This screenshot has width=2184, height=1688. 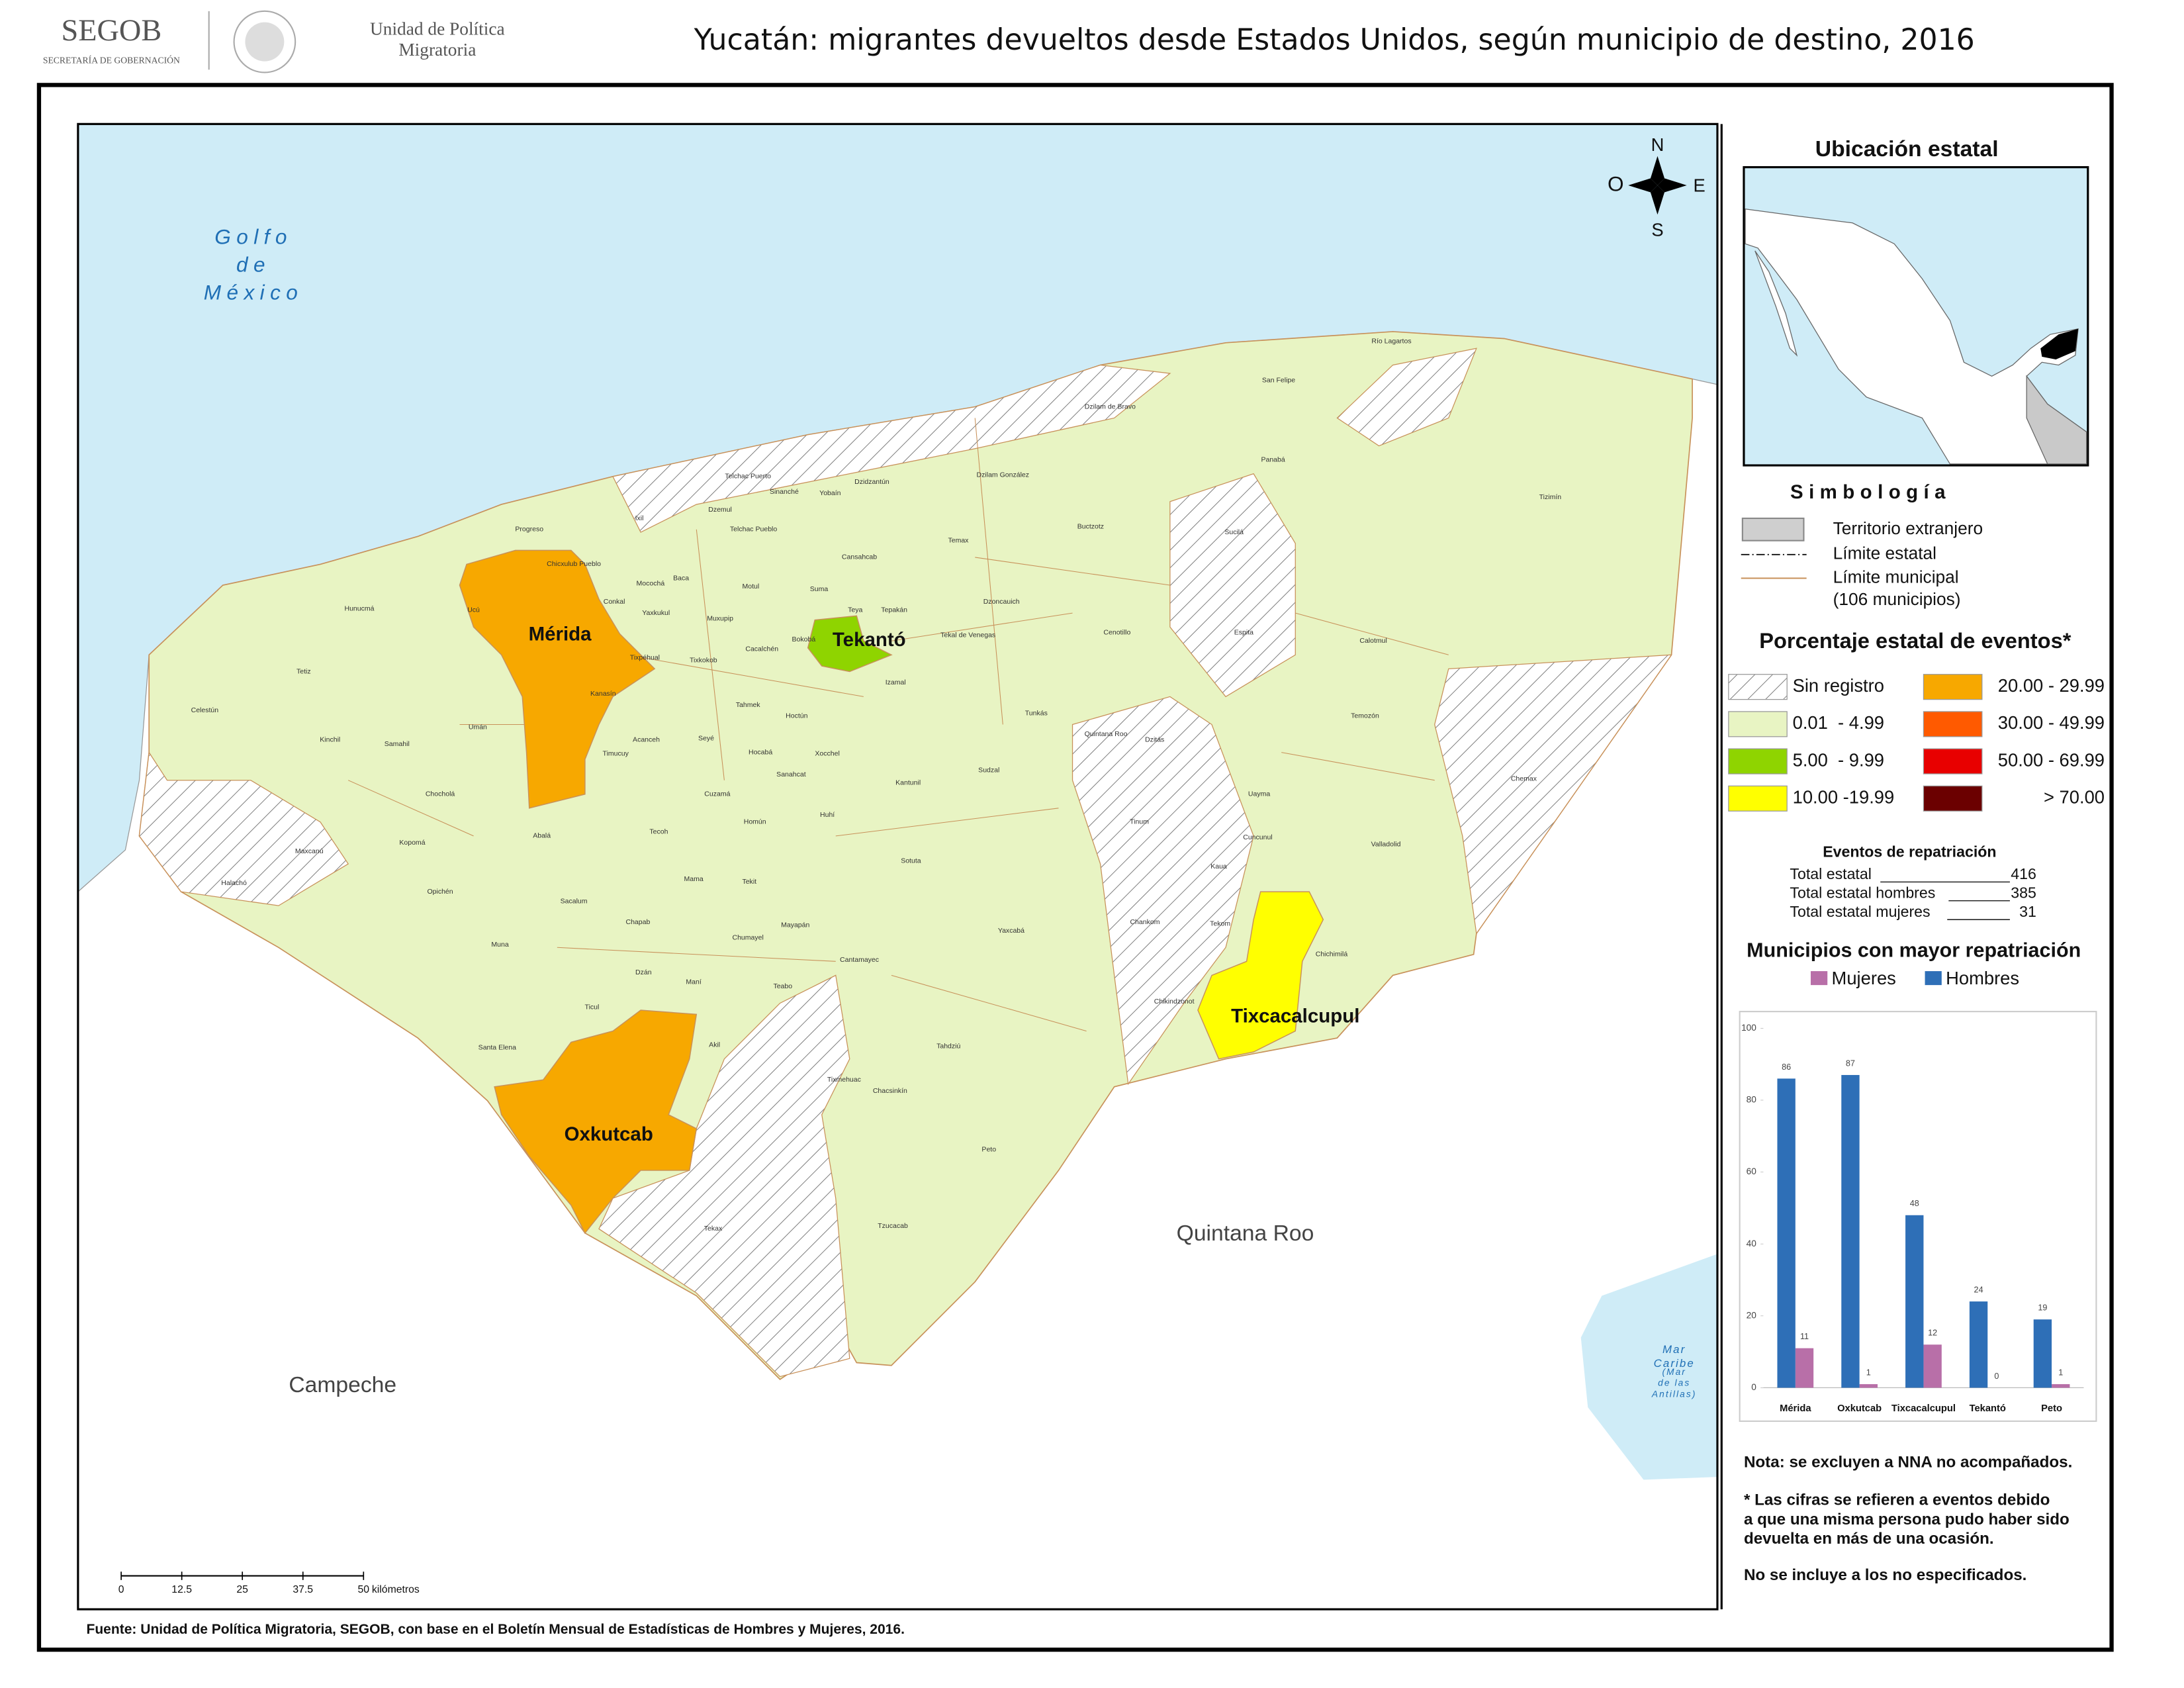 What do you see at coordinates (656, 613) in the screenshot?
I see `municipality-name: Yaxkukul` at bounding box center [656, 613].